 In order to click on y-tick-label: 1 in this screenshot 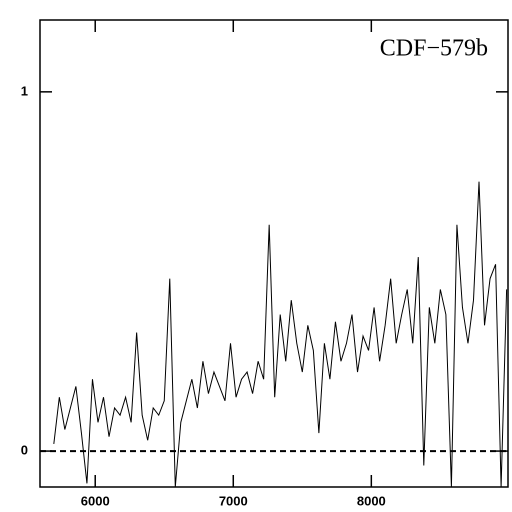, I will do `click(24, 90)`.